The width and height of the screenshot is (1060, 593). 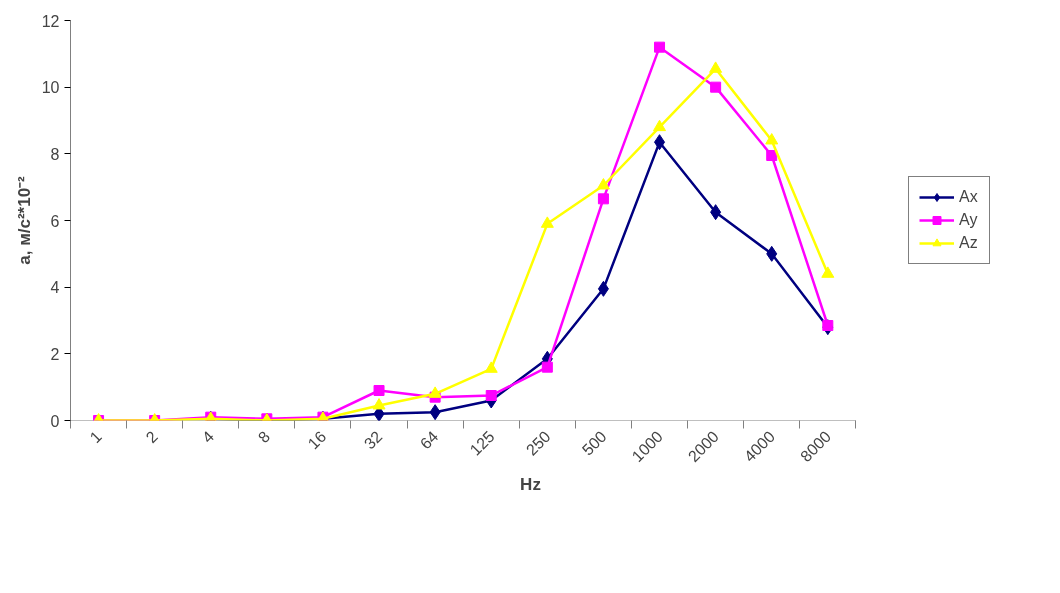 I want to click on y-tick-label: 8, so click(x=55, y=154).